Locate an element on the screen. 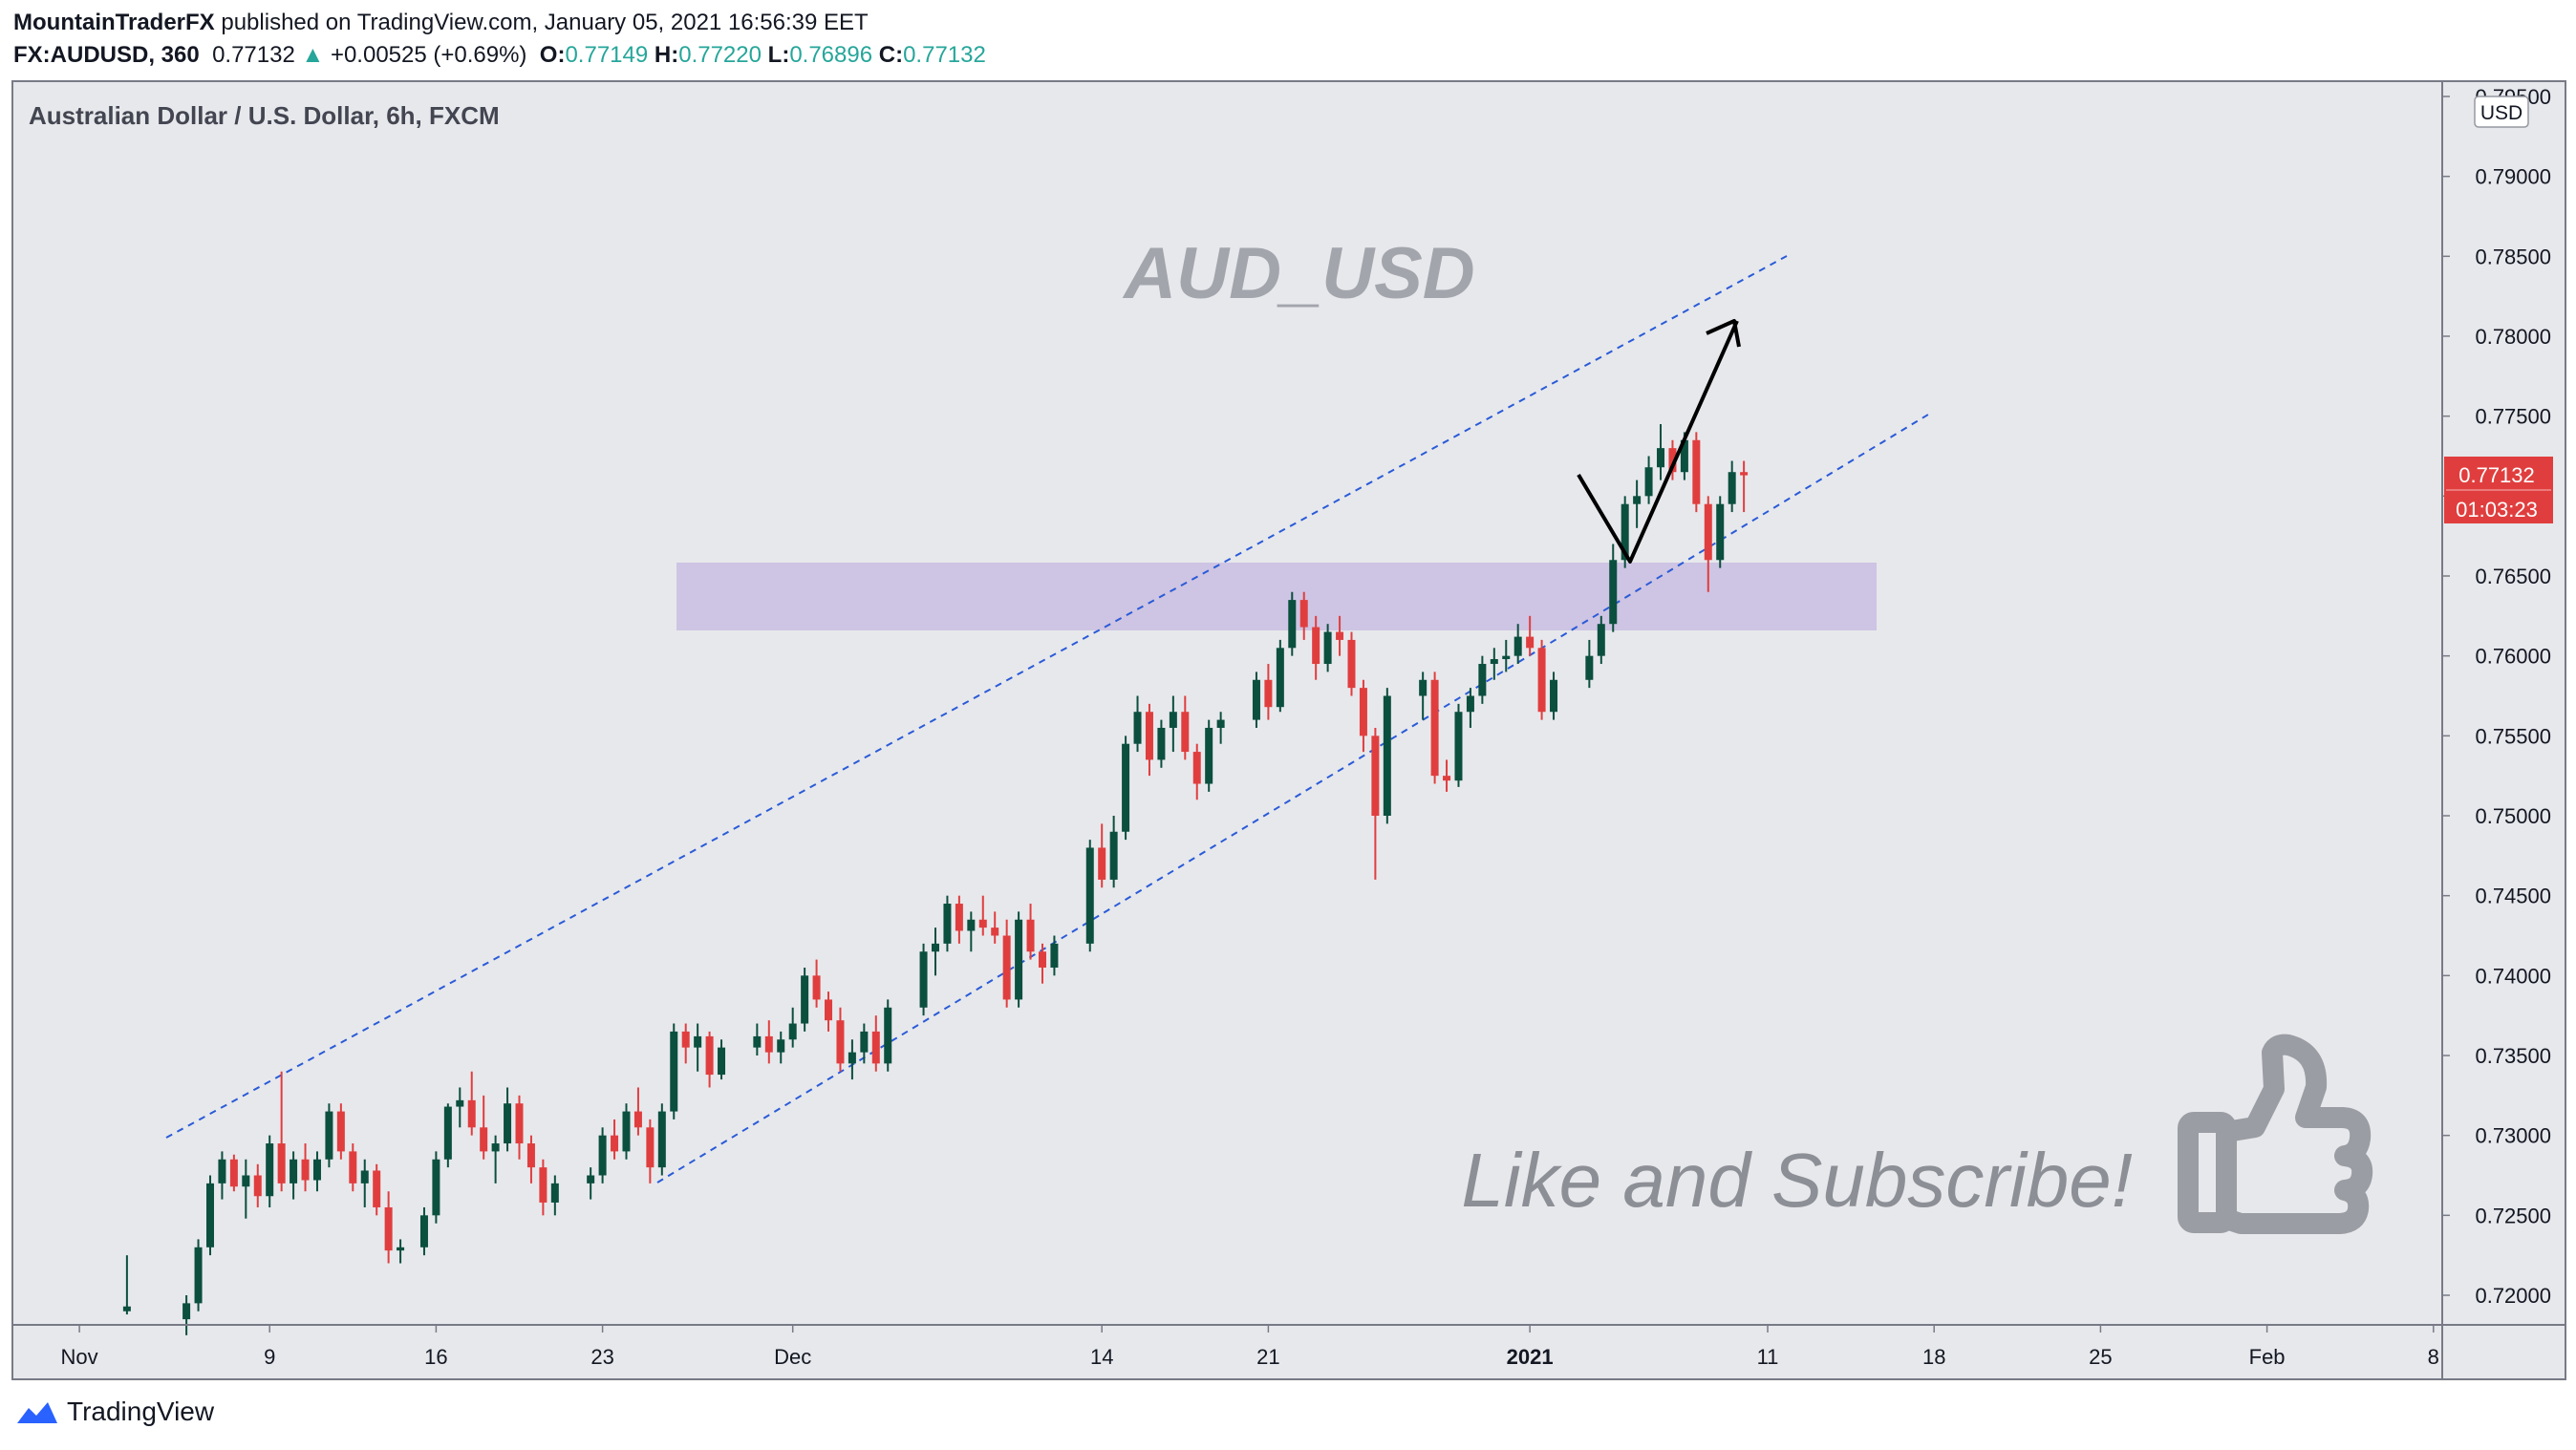 This screenshot has width=2576, height=1450. currency-badge: USD is located at coordinates (2501, 112).